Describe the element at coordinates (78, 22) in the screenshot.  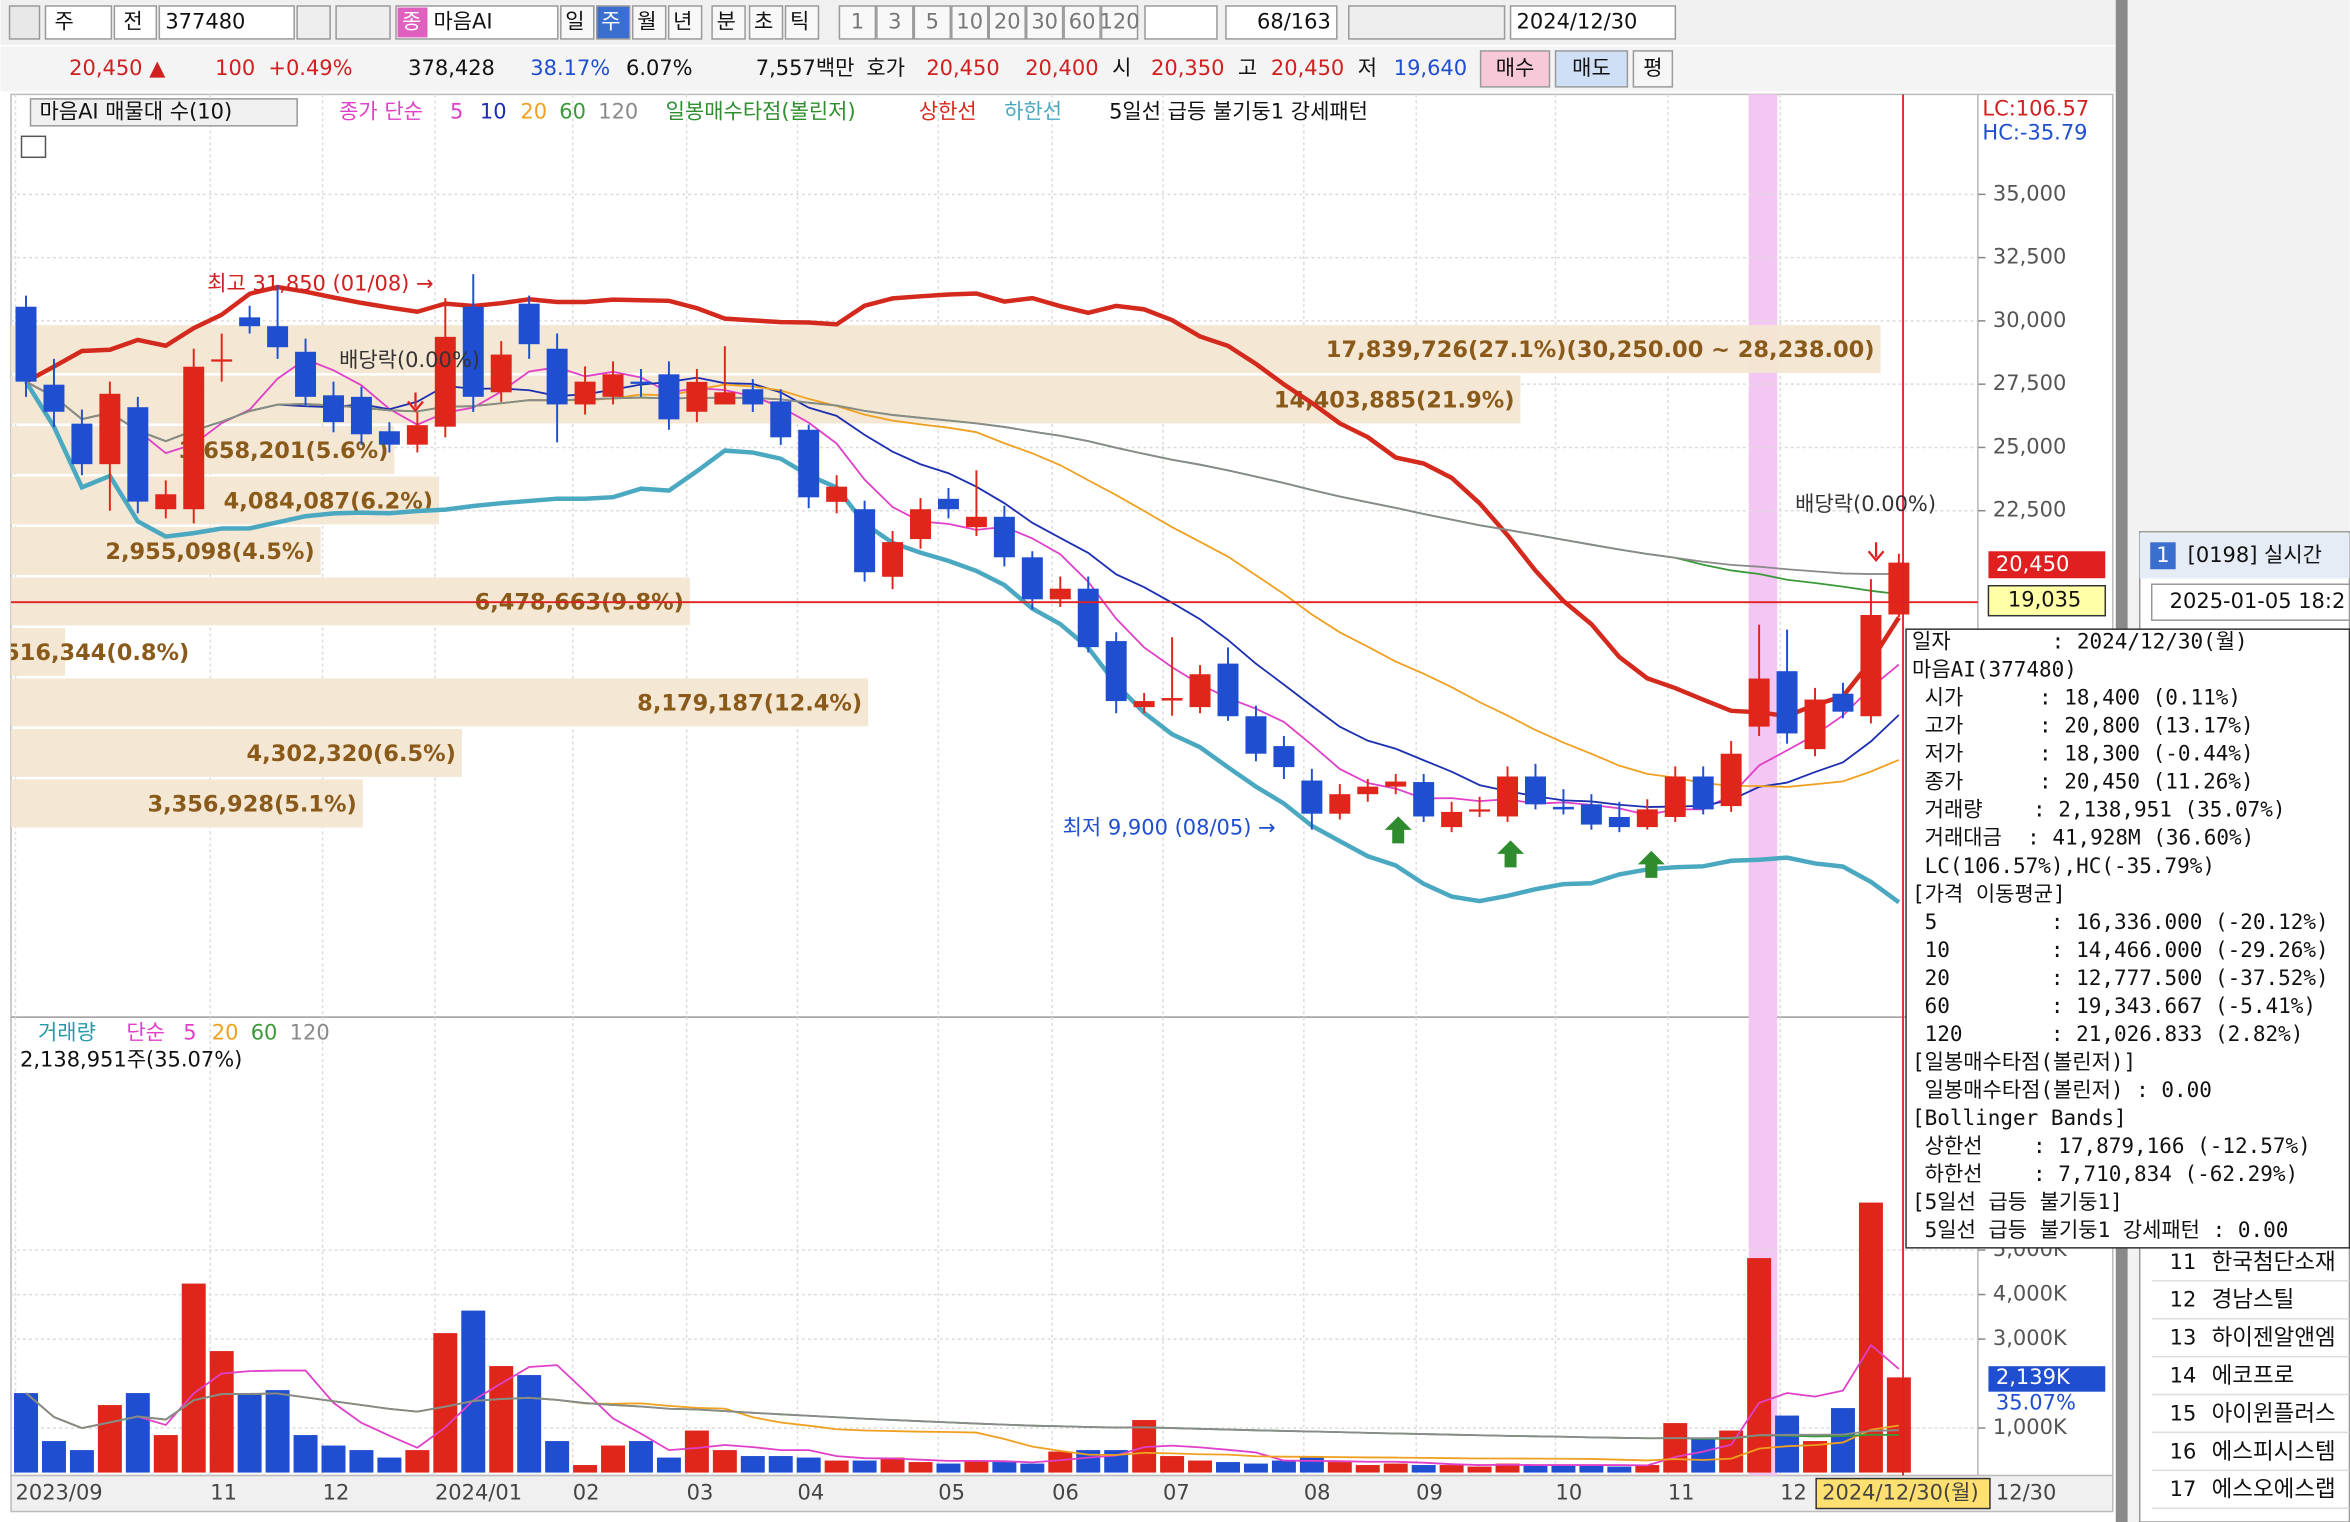
I see `code-type` at that location.